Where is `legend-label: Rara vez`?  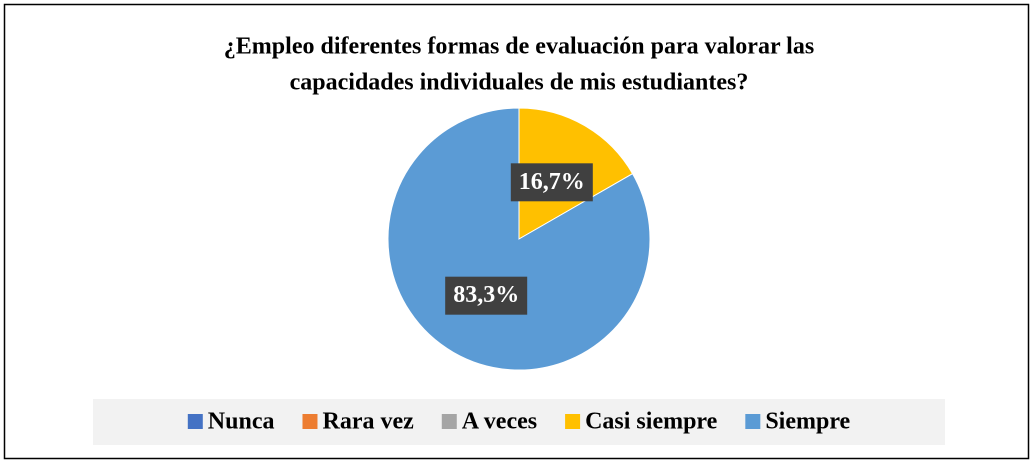 legend-label: Rara vez is located at coordinates (368, 422).